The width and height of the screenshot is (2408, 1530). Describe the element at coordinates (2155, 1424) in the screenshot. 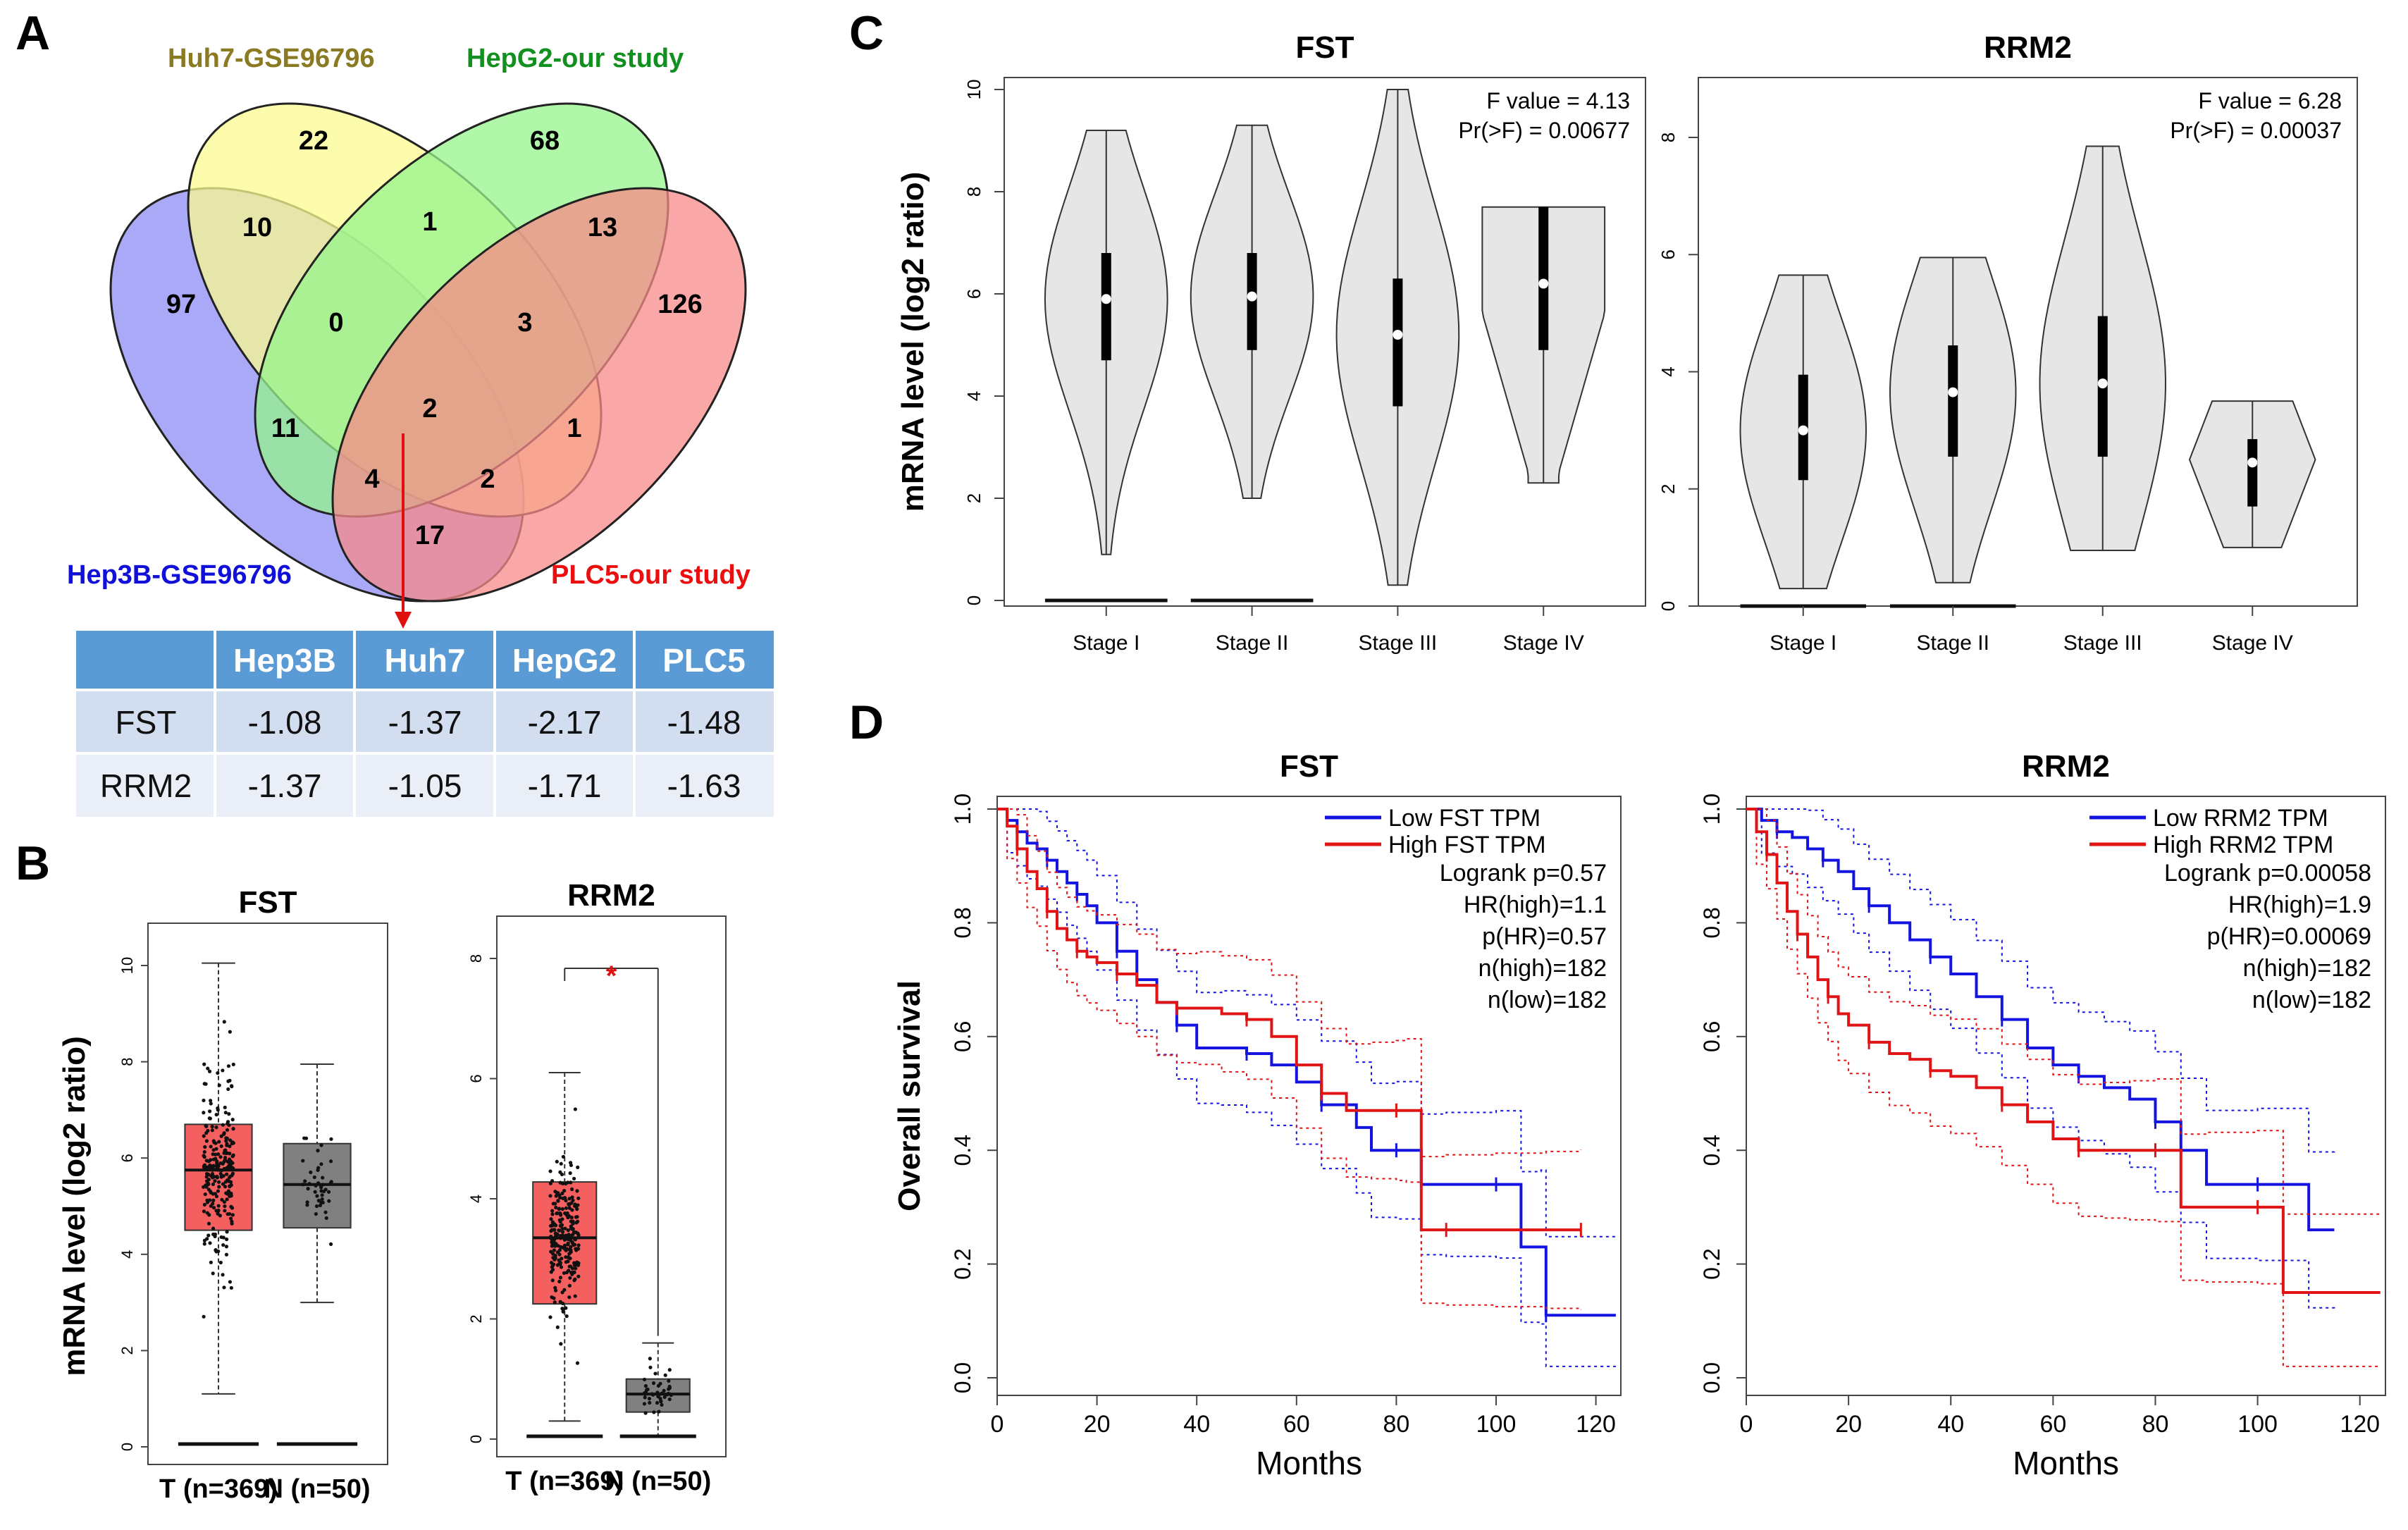

I see `x-tick-label: 80` at that location.